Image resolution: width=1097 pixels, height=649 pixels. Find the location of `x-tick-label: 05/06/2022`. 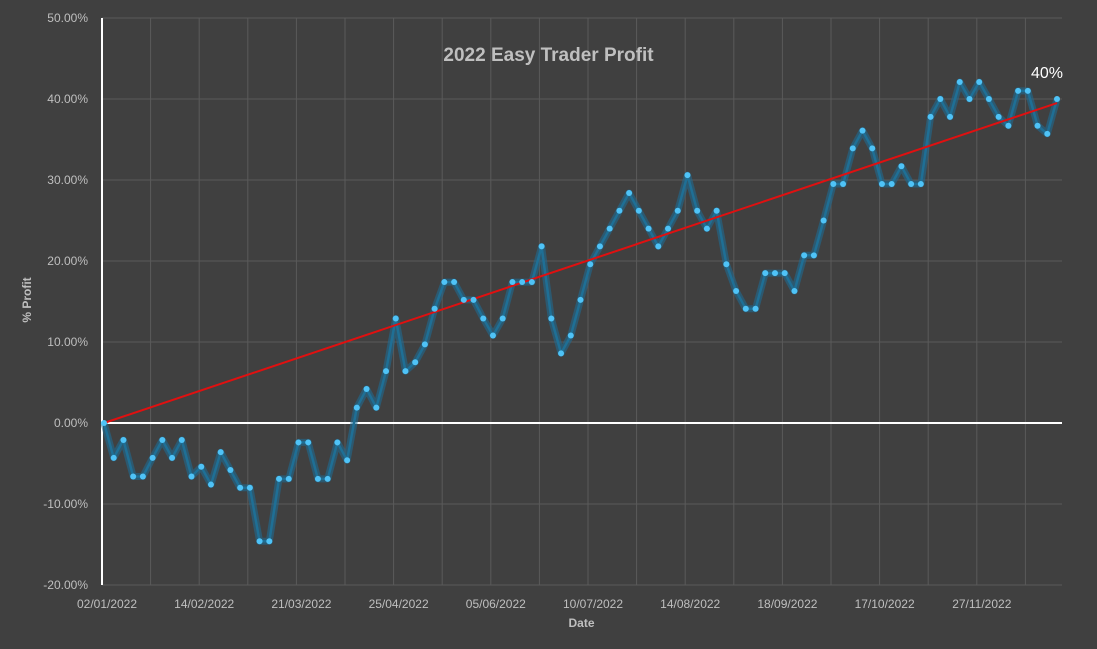

x-tick-label: 05/06/2022 is located at coordinates (496, 604).